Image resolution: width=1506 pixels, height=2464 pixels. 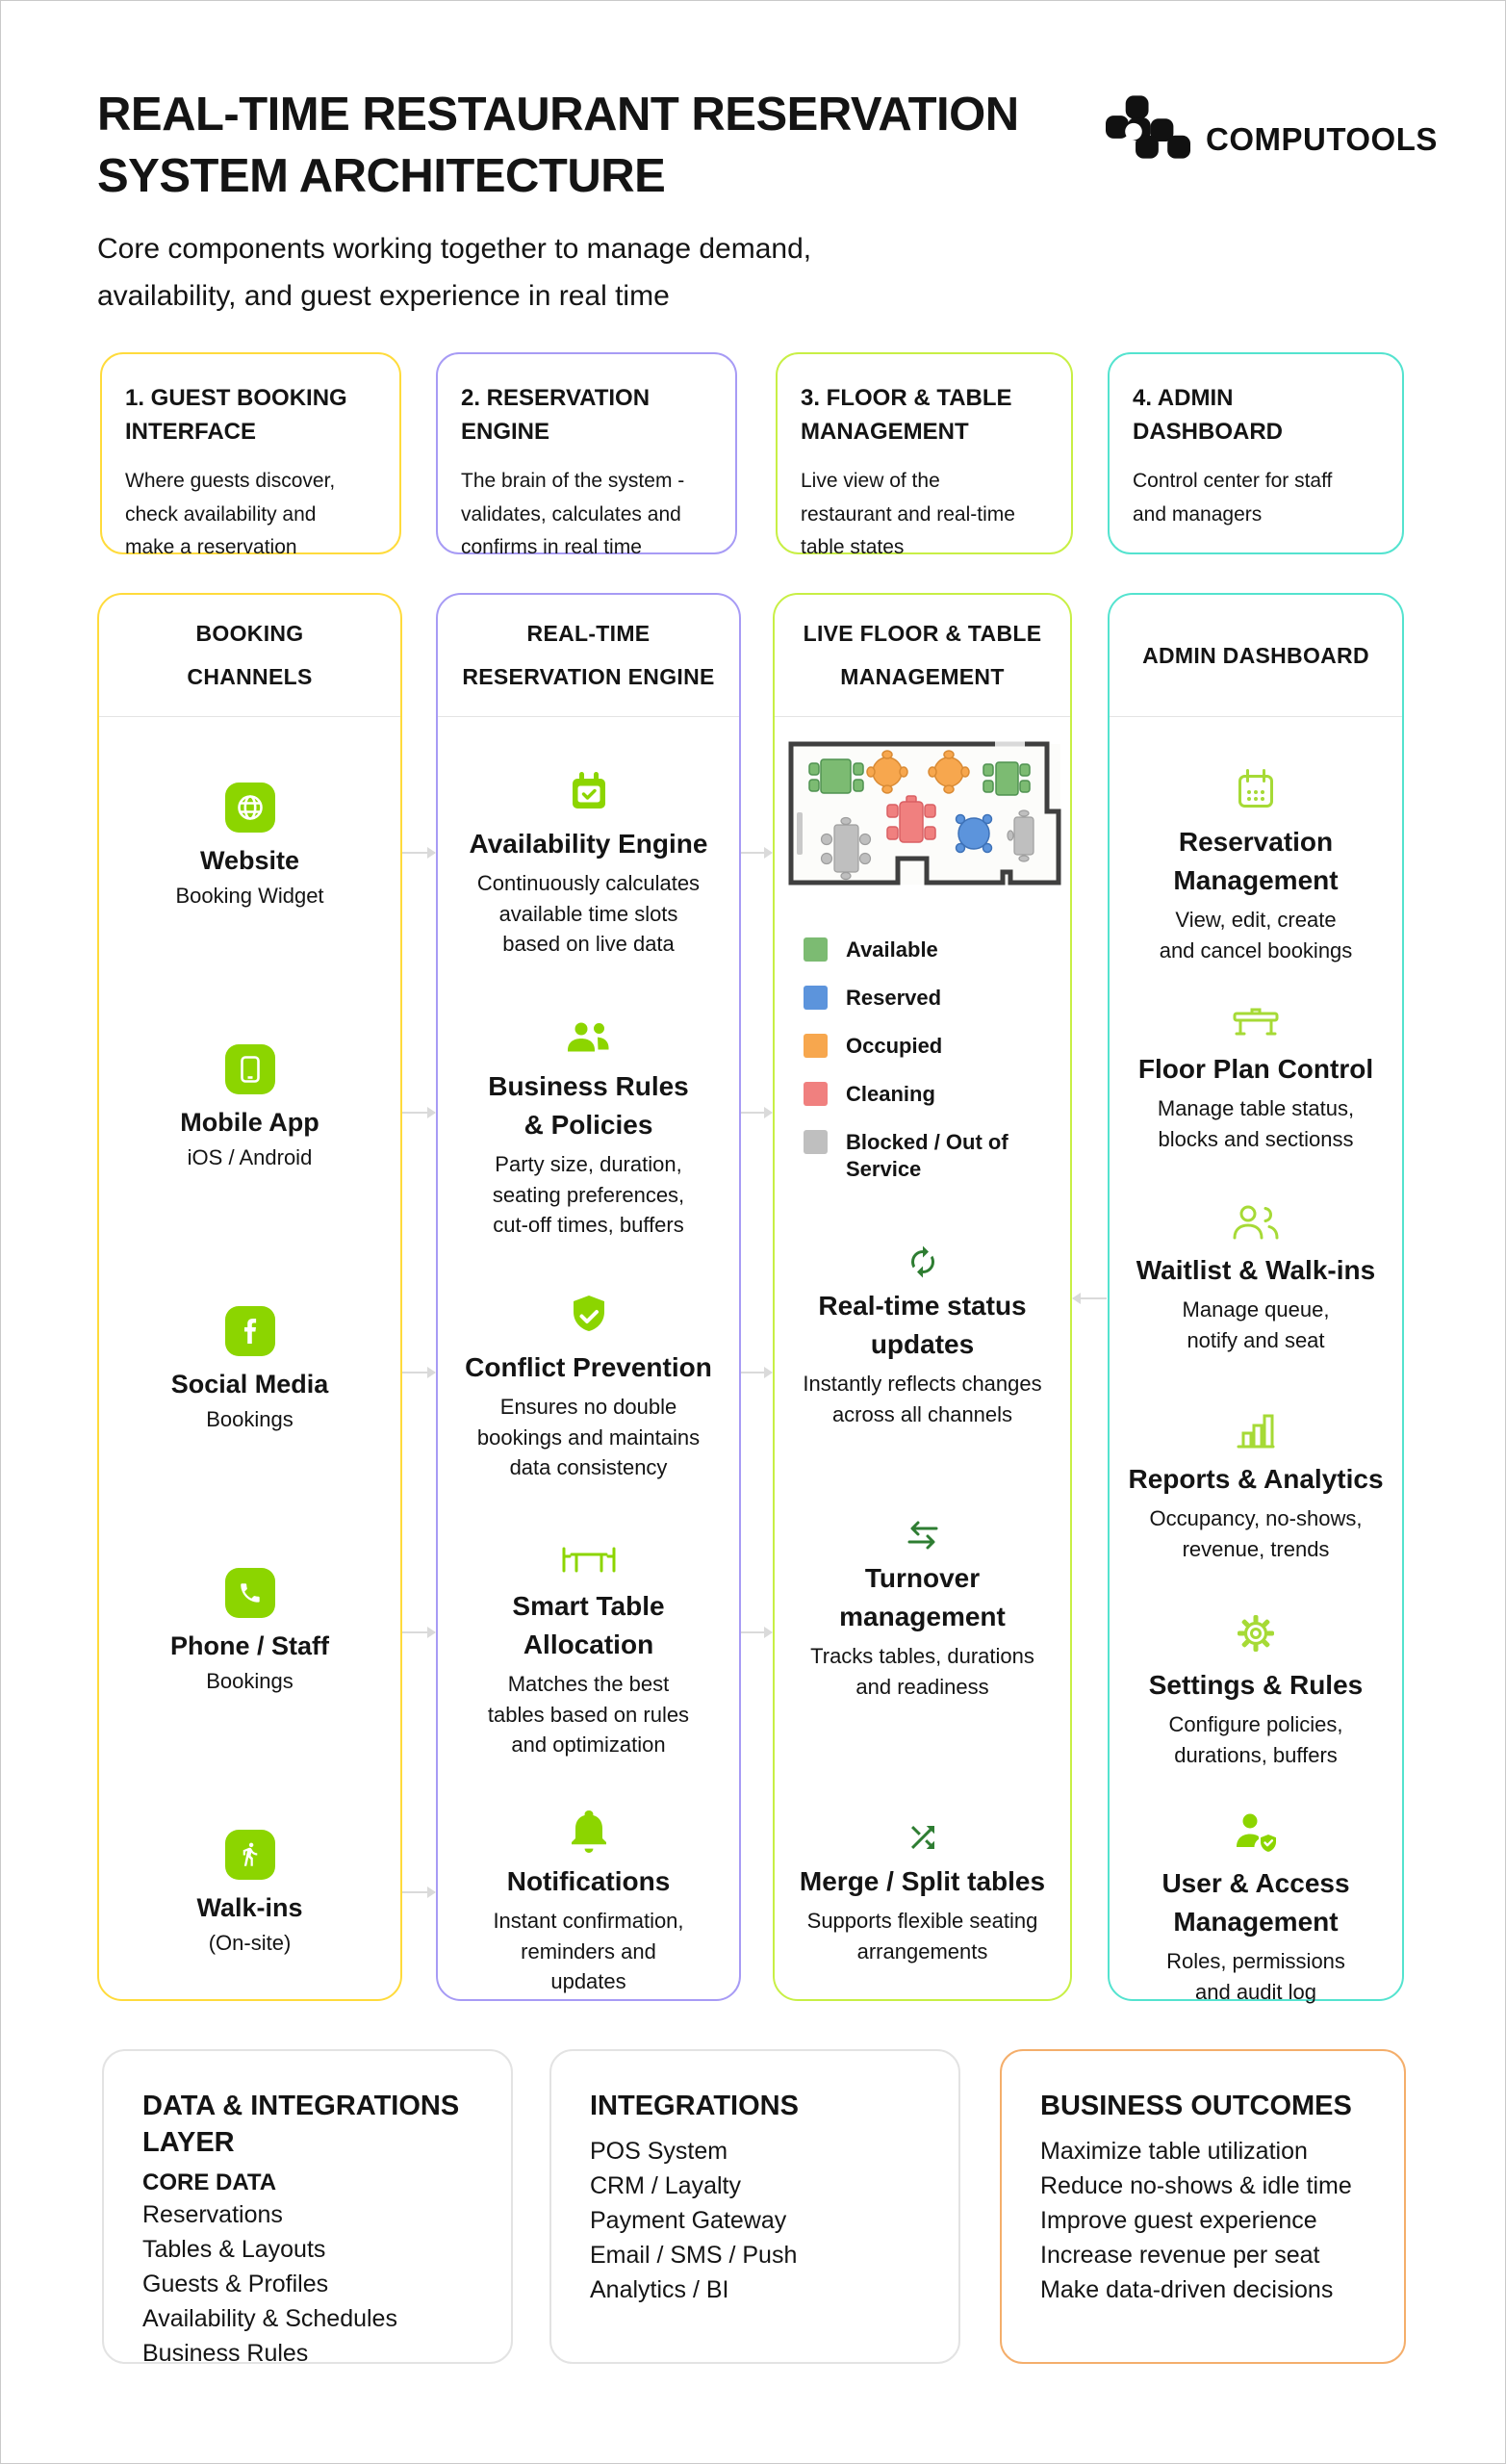 I want to click on list-item: Reservations, so click(x=212, y=2214).